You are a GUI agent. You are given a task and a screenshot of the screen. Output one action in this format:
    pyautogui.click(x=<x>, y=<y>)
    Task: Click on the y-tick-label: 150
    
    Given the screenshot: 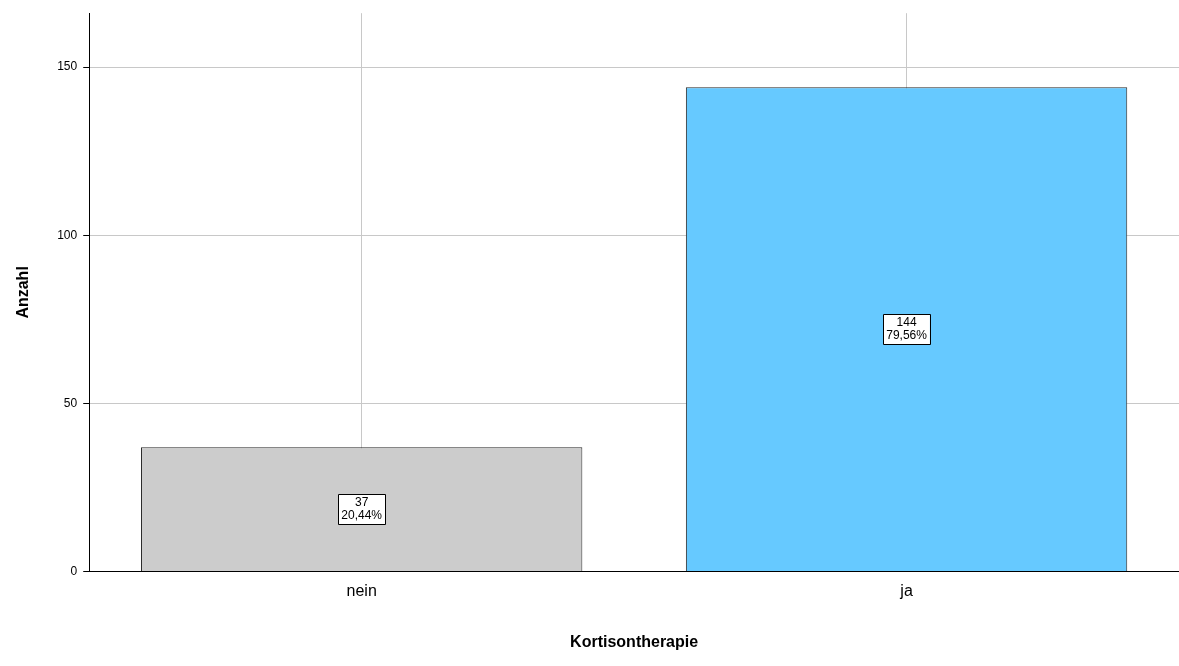 What is the action you would take?
    pyautogui.click(x=67, y=66)
    